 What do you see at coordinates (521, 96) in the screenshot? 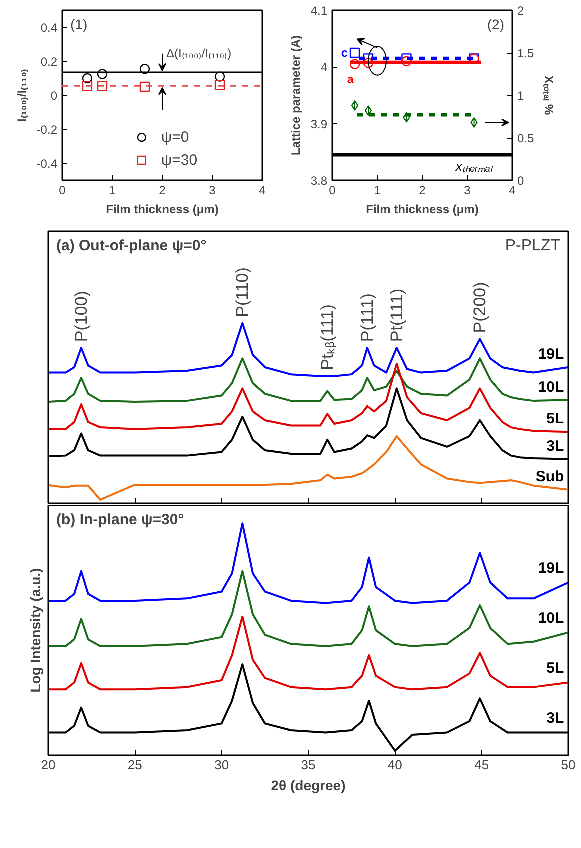
I see `y2-tick-label: 1` at bounding box center [521, 96].